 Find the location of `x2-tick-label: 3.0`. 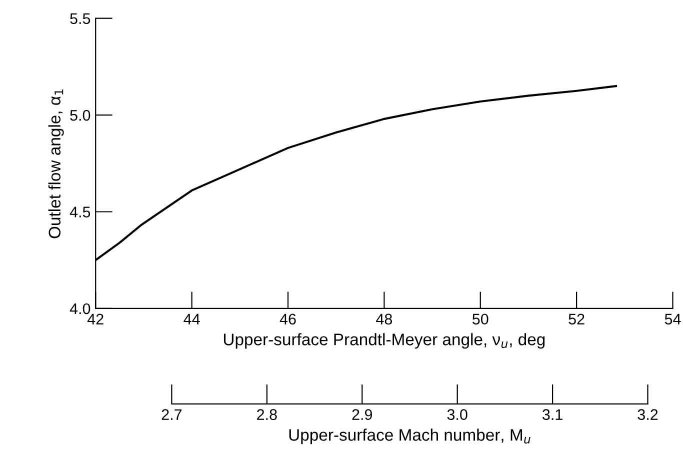

x2-tick-label: 3.0 is located at coordinates (457, 414).